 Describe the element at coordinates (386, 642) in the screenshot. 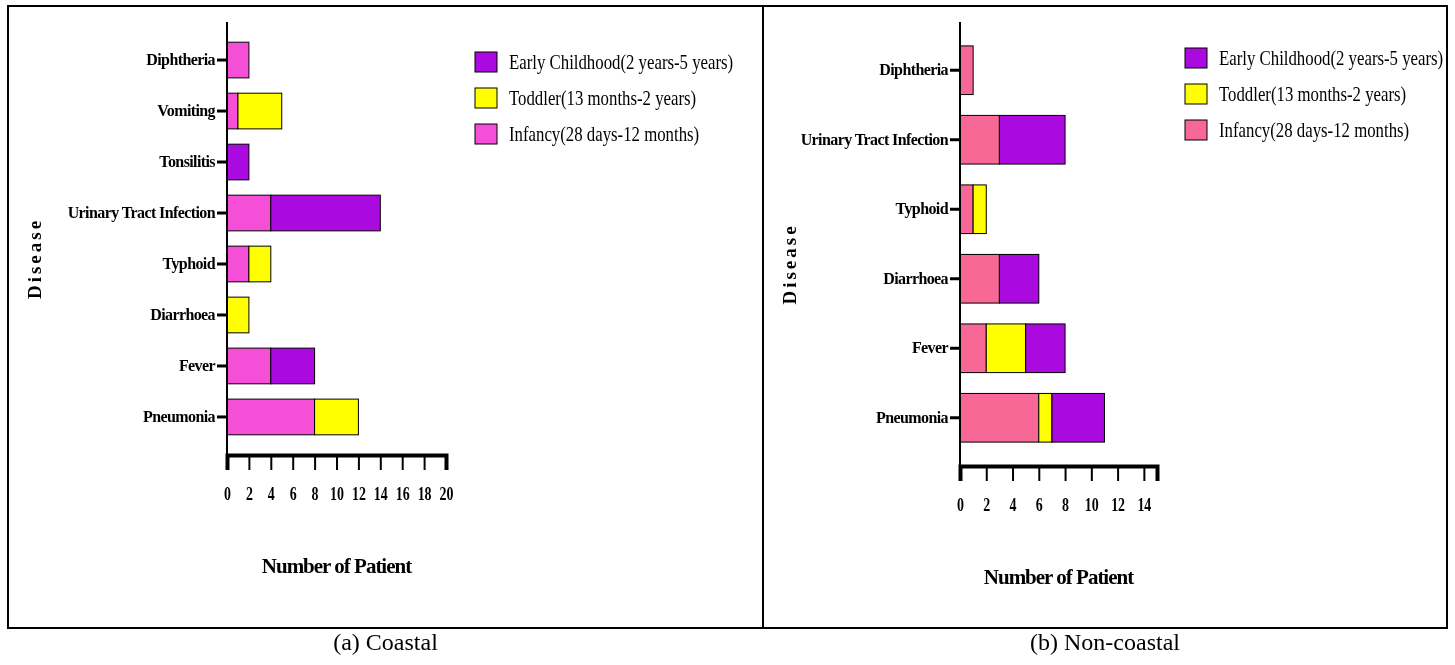

I see `text: (a) Coastal` at that location.